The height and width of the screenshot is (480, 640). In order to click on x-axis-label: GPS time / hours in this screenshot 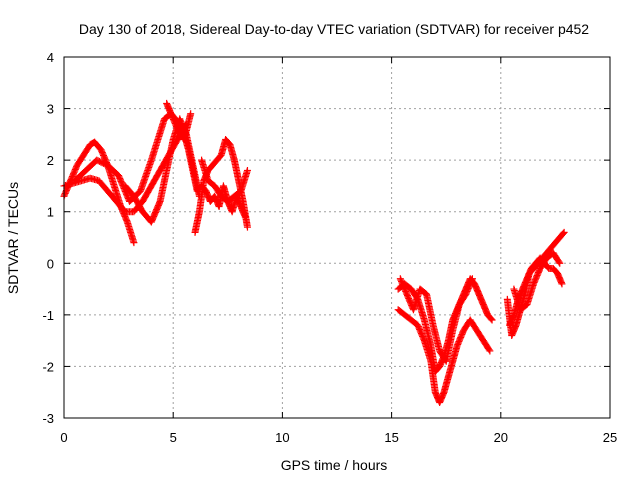, I will do `click(334, 465)`.